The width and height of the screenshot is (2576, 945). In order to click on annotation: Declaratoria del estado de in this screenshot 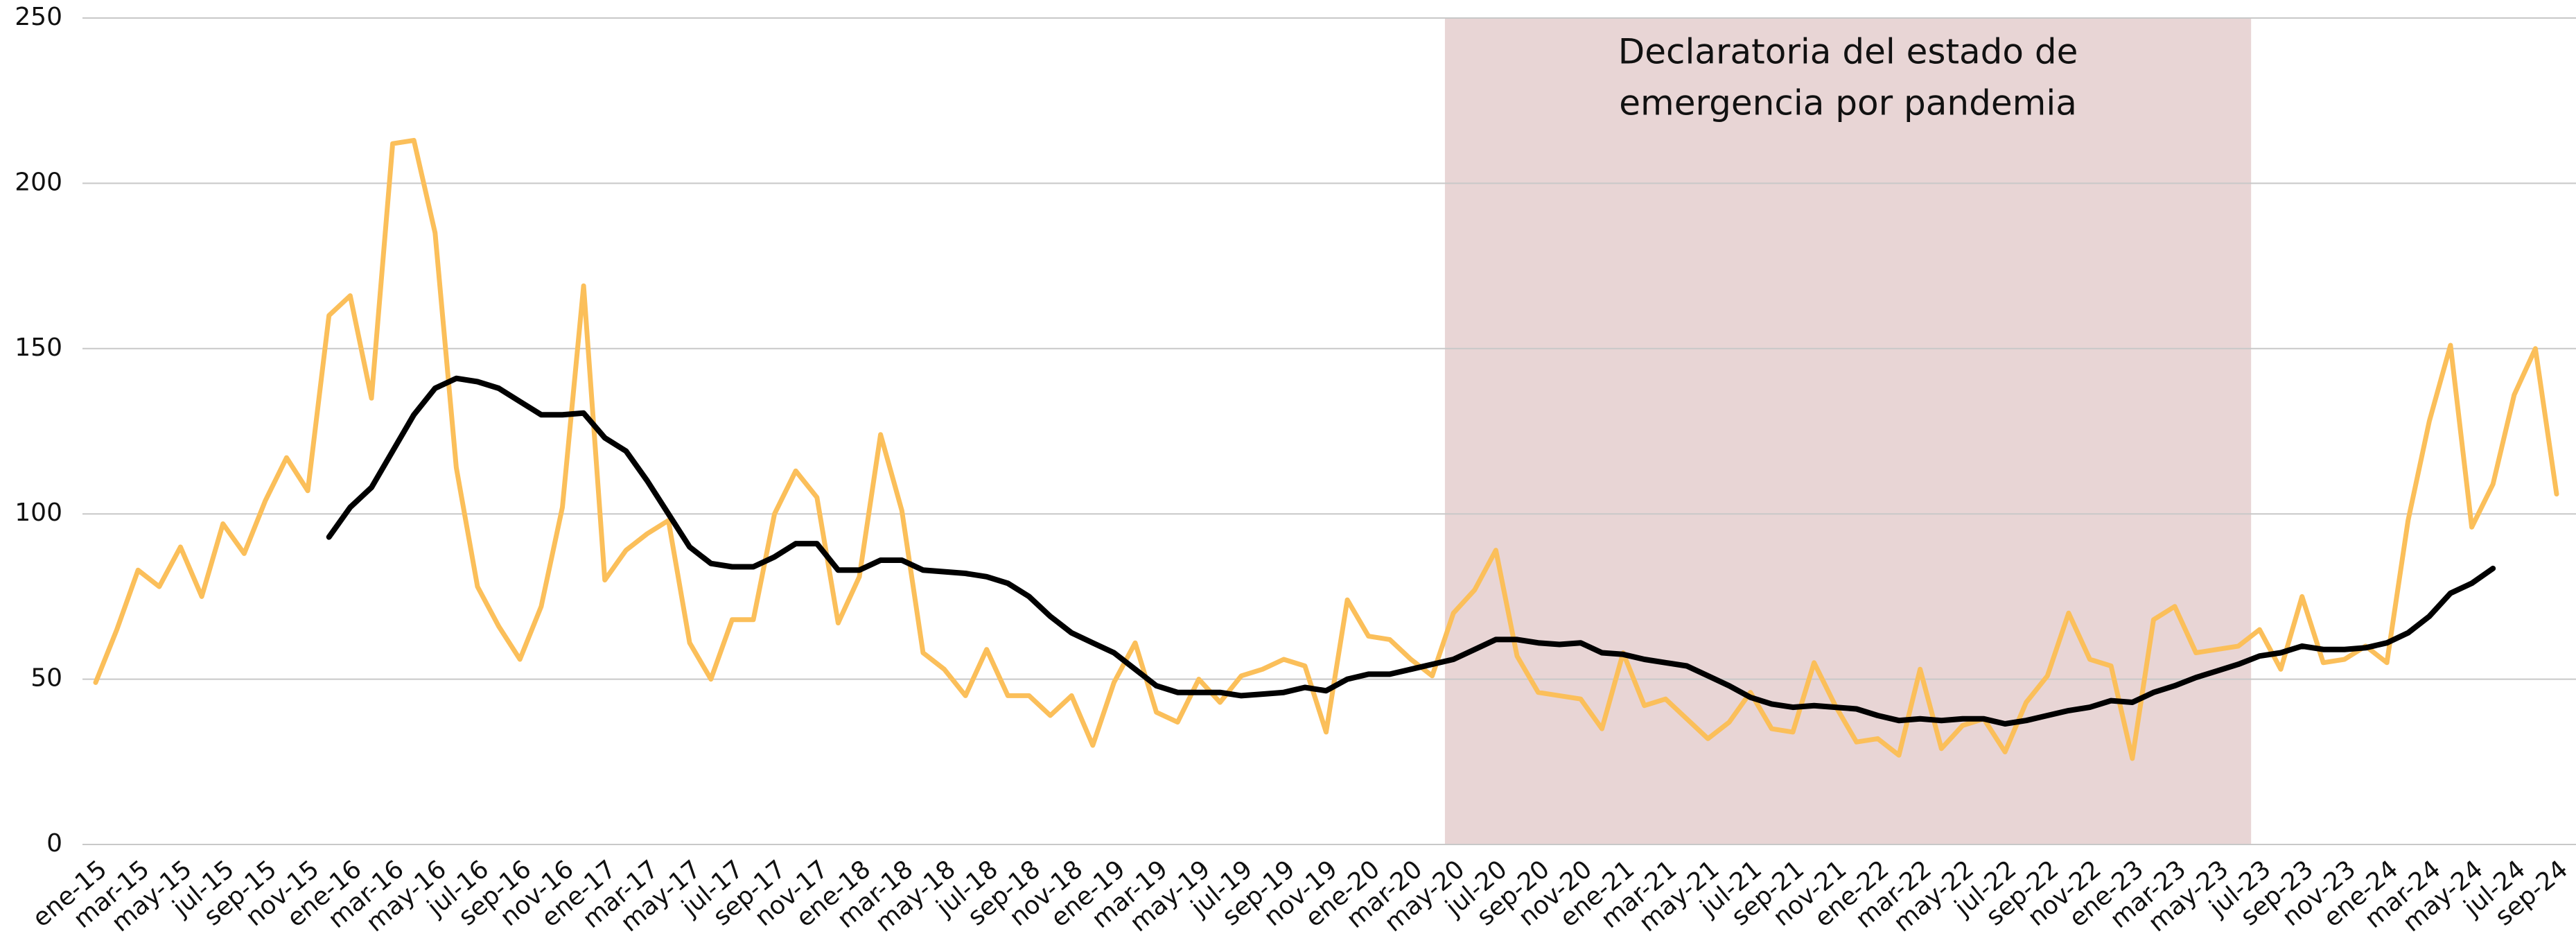, I will do `click(1848, 52)`.